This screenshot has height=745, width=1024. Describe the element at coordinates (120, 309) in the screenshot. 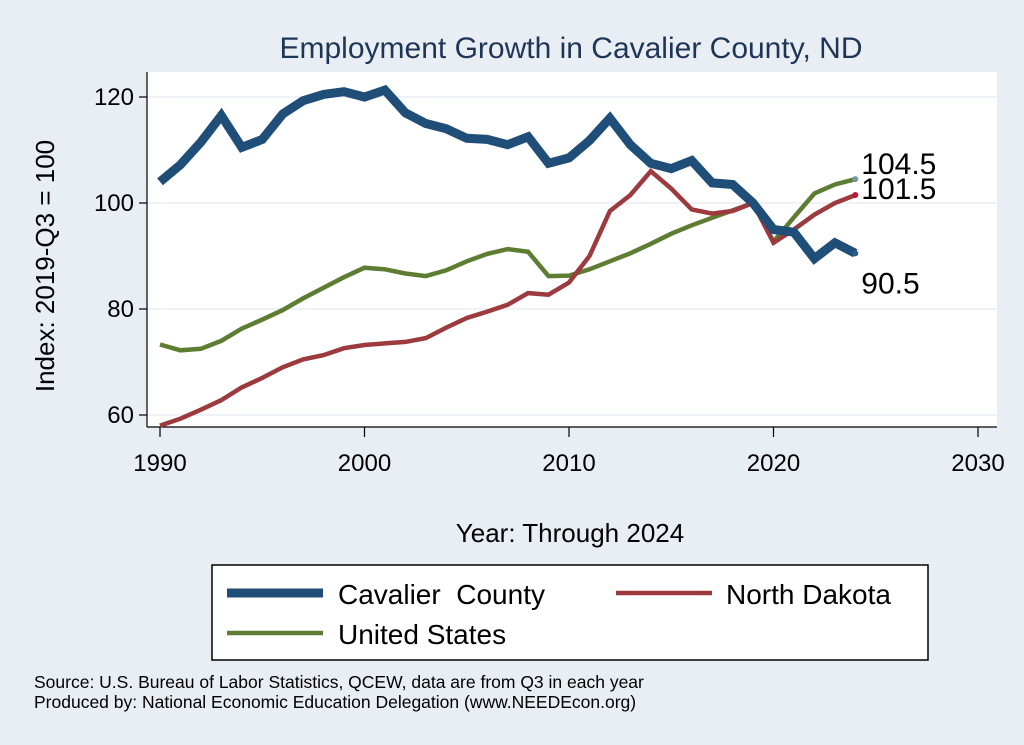

I see `y-tick-label-80: 80` at that location.